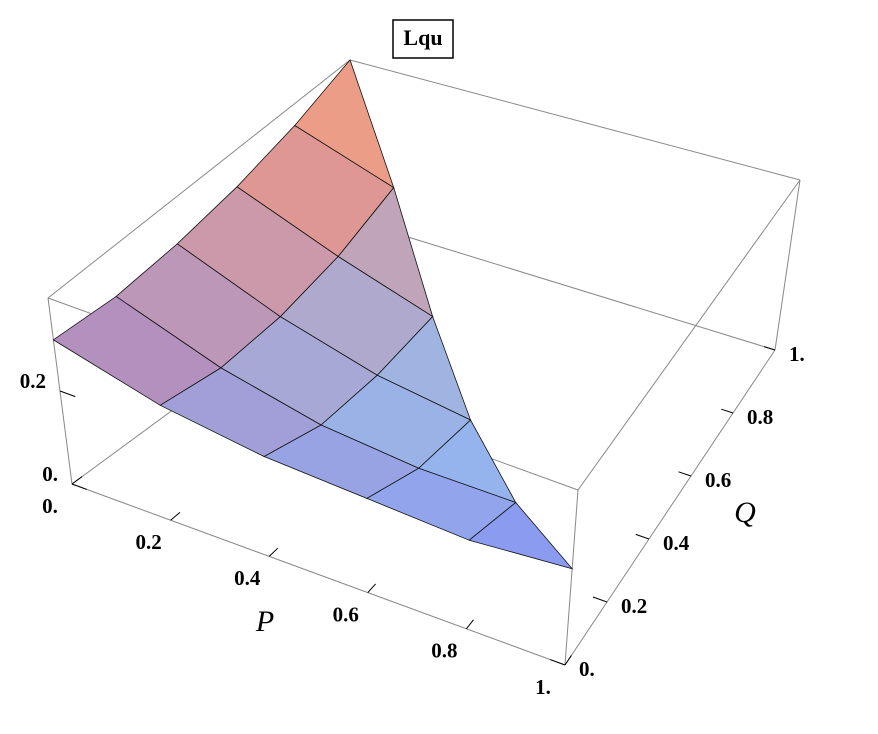 This screenshot has height=734, width=878. I want to click on z-tick-label: 0., so click(50, 474).